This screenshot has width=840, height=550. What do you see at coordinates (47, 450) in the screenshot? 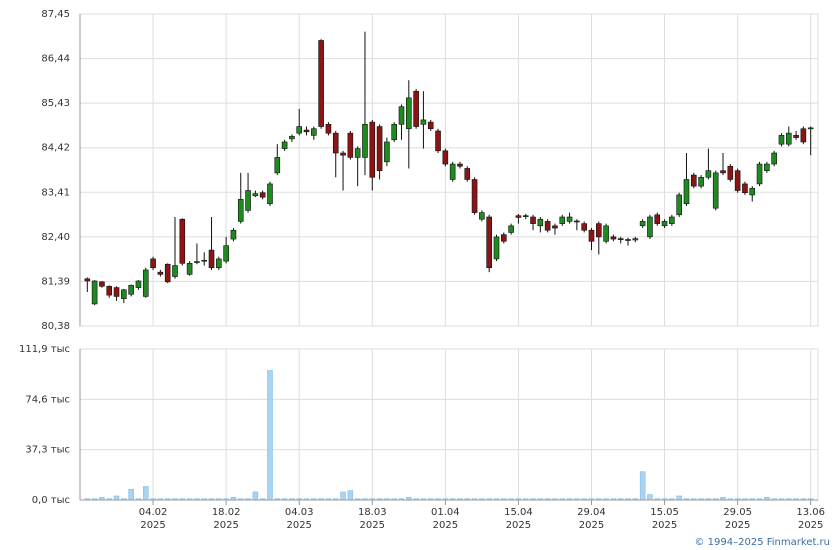
I see `y-tick-label: 37,3 тыс` at bounding box center [47, 450].